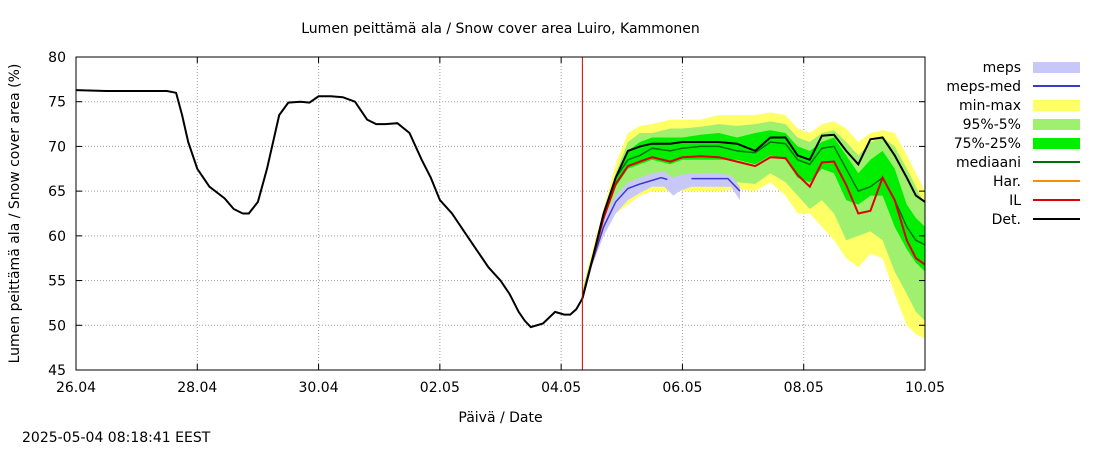 This screenshot has height=450, width=1100. What do you see at coordinates (116, 438) in the screenshot?
I see `timestamp: 2025-05-04 08:18:41 EEST` at bounding box center [116, 438].